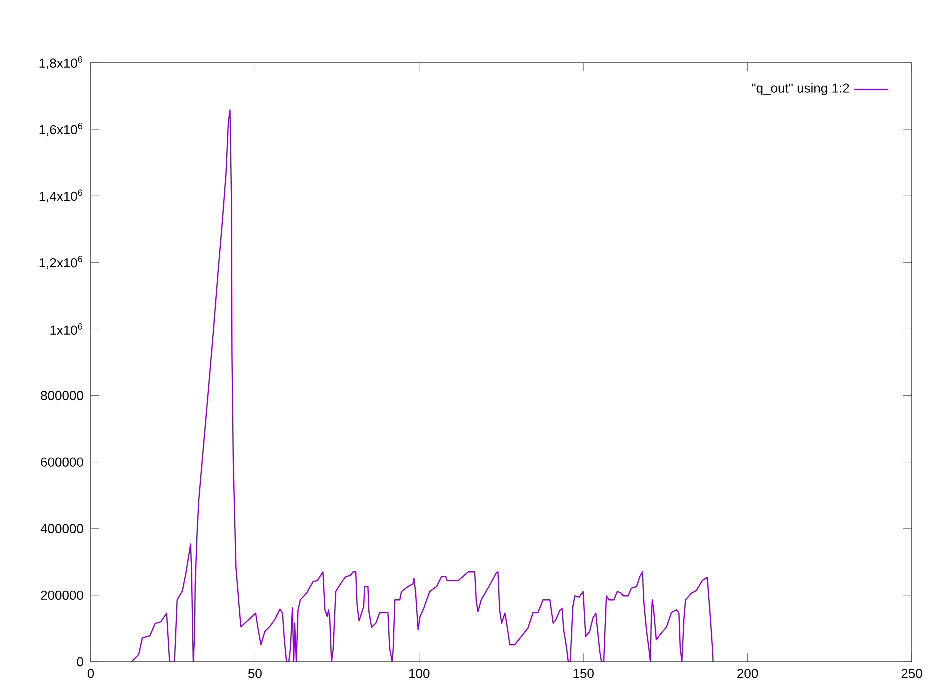 The width and height of the screenshot is (931, 691). I want to click on y-tick-label: 800000, so click(62, 395).